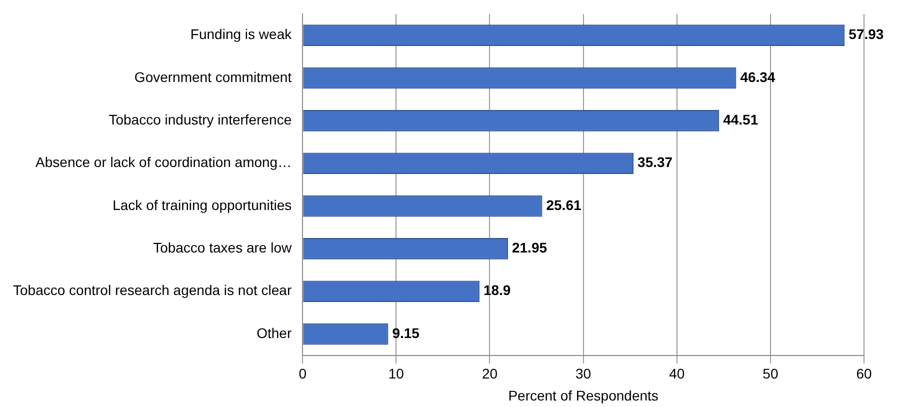  What do you see at coordinates (530, 248) in the screenshot?
I see `data-label: 21.95` at bounding box center [530, 248].